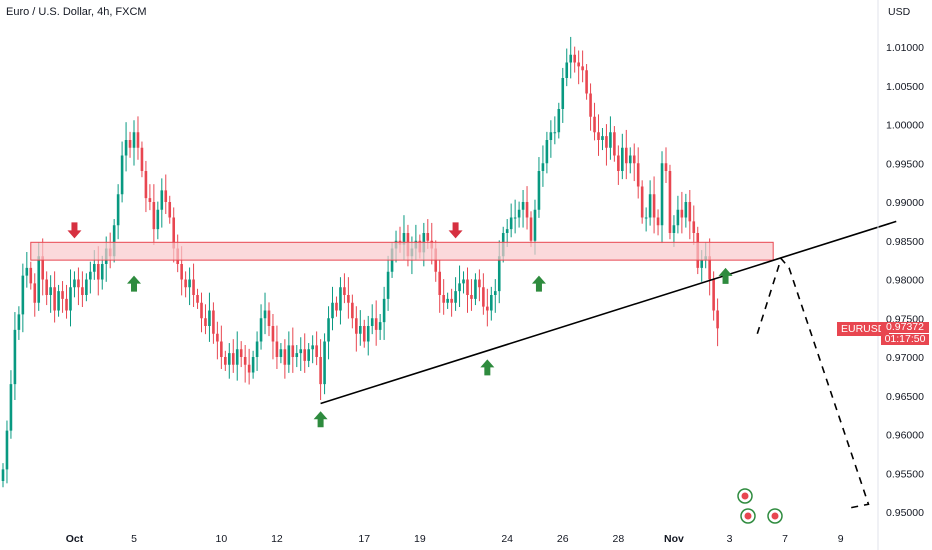 The width and height of the screenshot is (932, 550). Describe the element at coordinates (364, 539) in the screenshot. I see `time-tick-label: 17` at that location.